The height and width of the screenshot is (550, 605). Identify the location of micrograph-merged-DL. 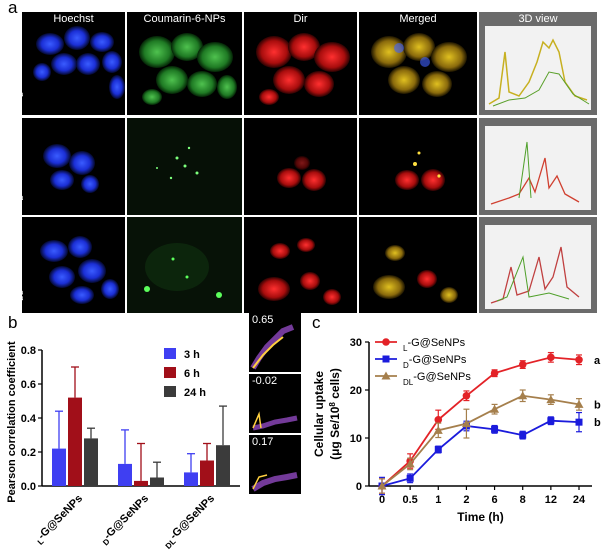
(418, 265).